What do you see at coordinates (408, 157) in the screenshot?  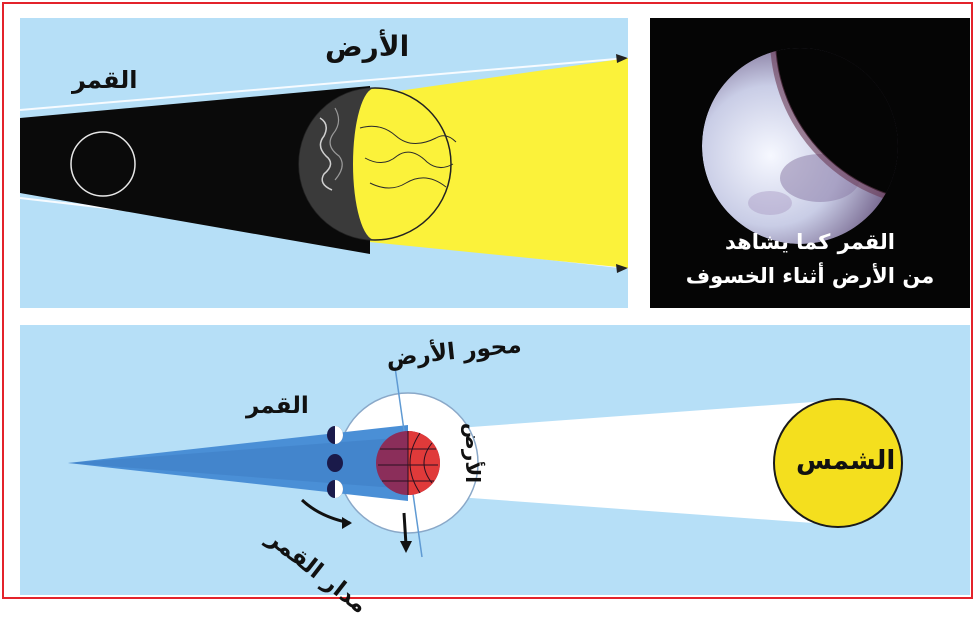 I see `earth-continents` at bounding box center [408, 157].